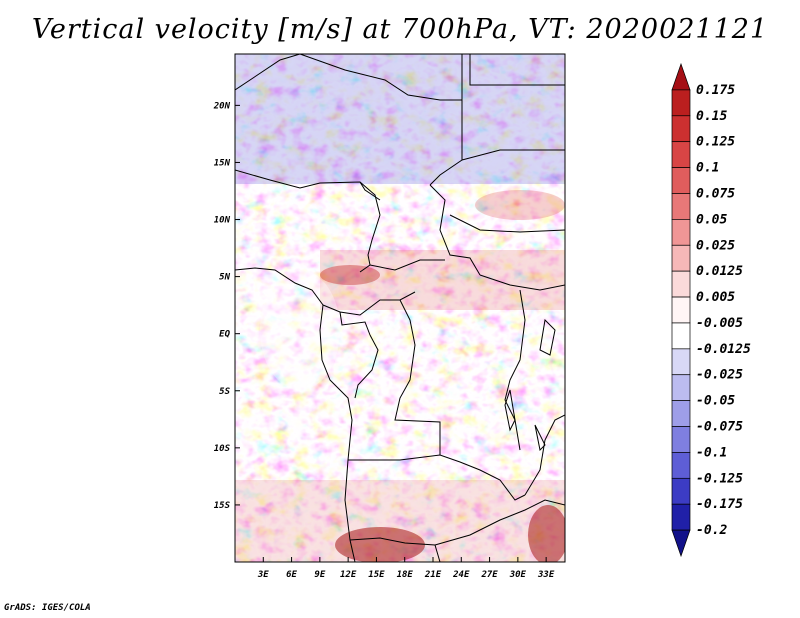 The image size is (800, 618). What do you see at coordinates (715, 90) in the screenshot?
I see `colorbar-label: 0.175` at bounding box center [715, 90].